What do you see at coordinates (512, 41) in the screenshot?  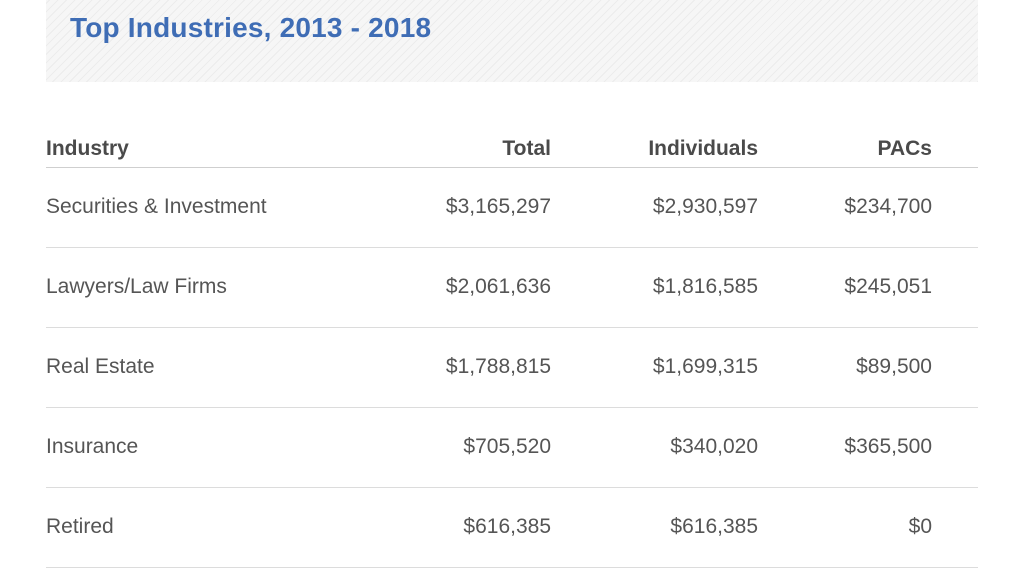 I see `title-banner: Top Industries, 2013 - 2018` at bounding box center [512, 41].